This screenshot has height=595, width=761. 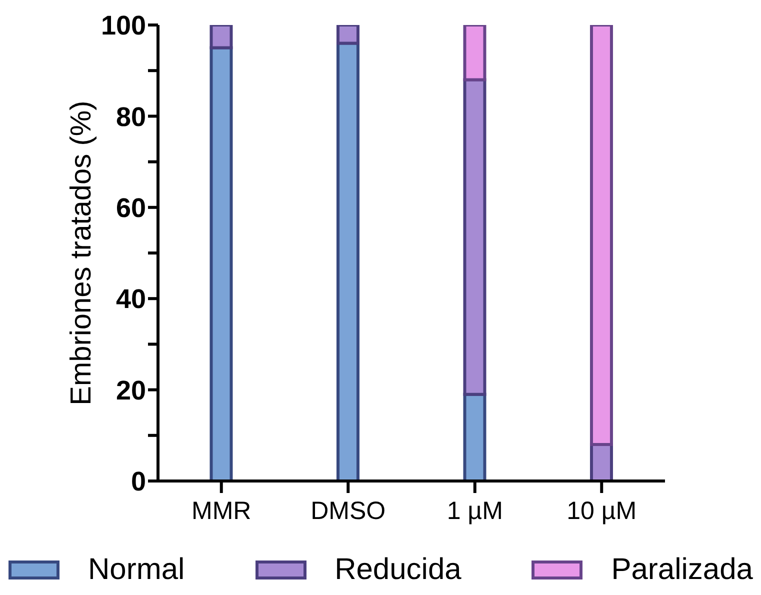 What do you see at coordinates (123, 25) in the screenshot?
I see `y-tick-label: 100` at bounding box center [123, 25].